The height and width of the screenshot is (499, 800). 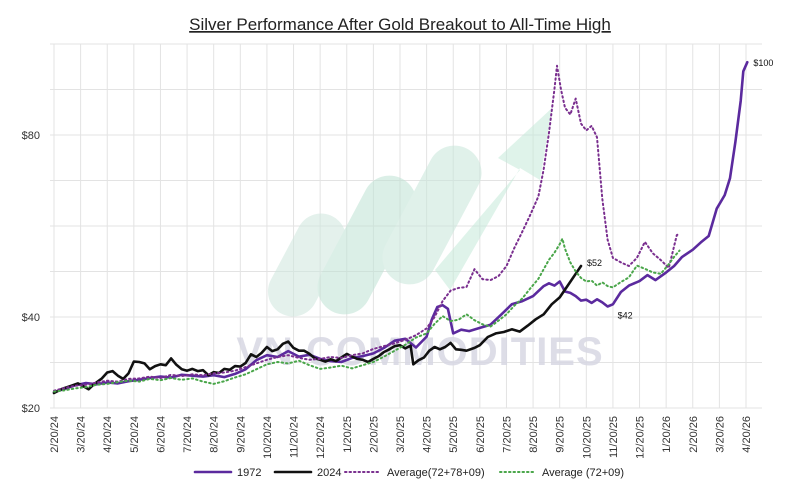 What do you see at coordinates (534, 434) in the screenshot?
I see `x-tick-label: 8/20/25` at bounding box center [534, 434].